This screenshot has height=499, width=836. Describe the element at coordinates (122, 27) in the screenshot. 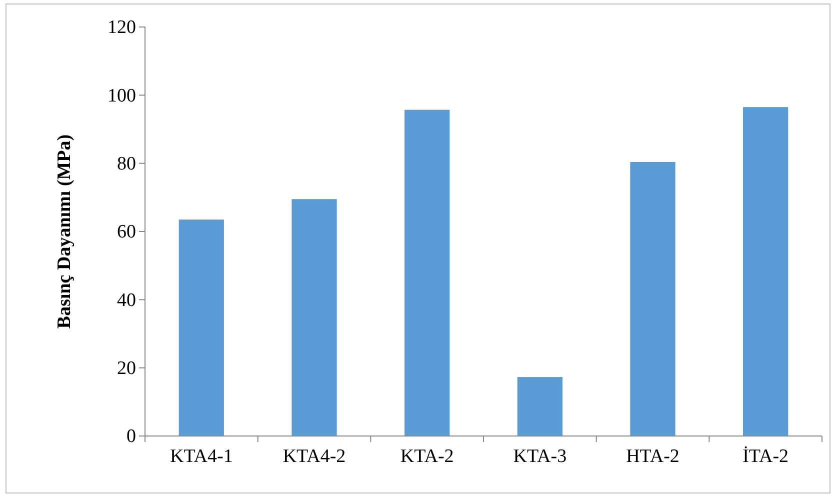

I see `y-tick-label: 120` at that location.